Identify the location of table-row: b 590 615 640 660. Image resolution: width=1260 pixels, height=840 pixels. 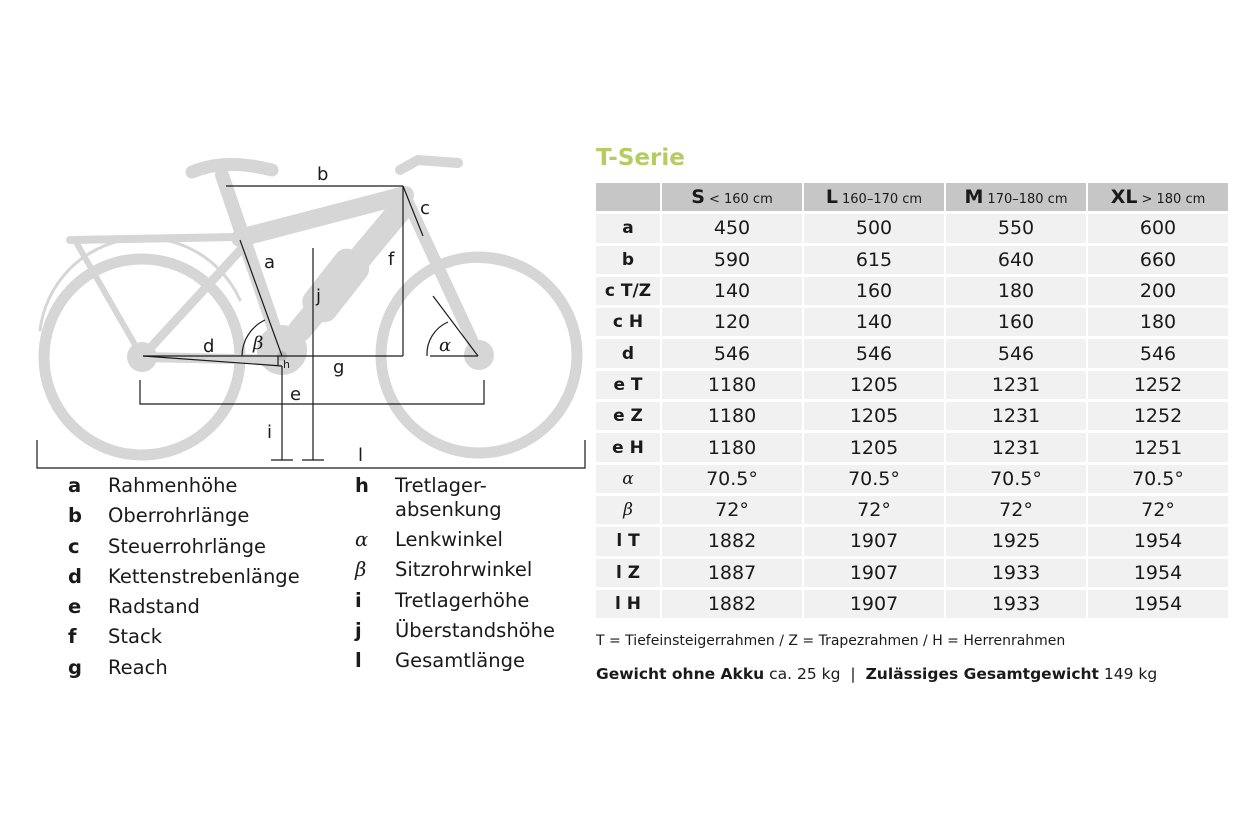
(912, 259).